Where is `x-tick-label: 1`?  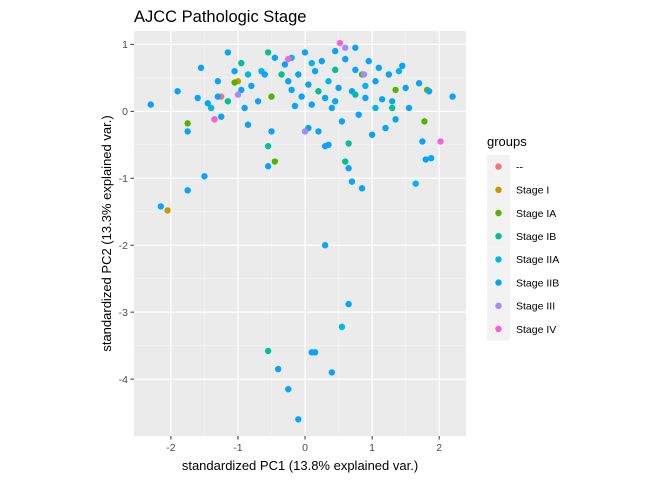 x-tick-label: 1 is located at coordinates (372, 448).